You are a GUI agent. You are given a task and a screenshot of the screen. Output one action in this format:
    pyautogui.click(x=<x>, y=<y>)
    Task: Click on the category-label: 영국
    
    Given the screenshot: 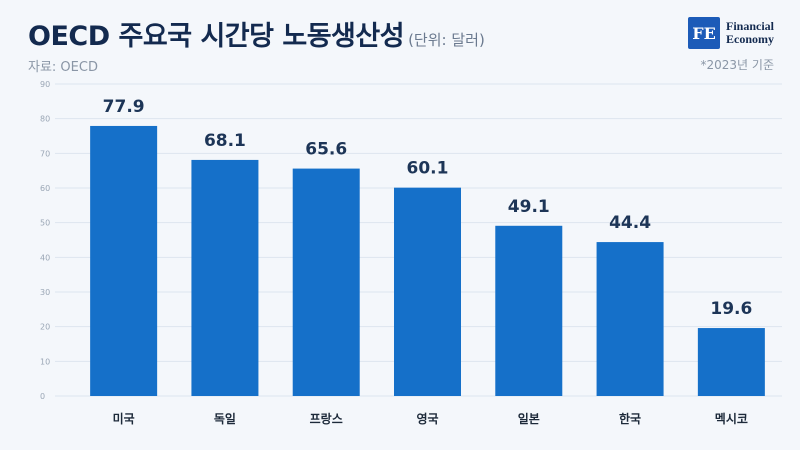 What is the action you would take?
    pyautogui.click(x=427, y=418)
    